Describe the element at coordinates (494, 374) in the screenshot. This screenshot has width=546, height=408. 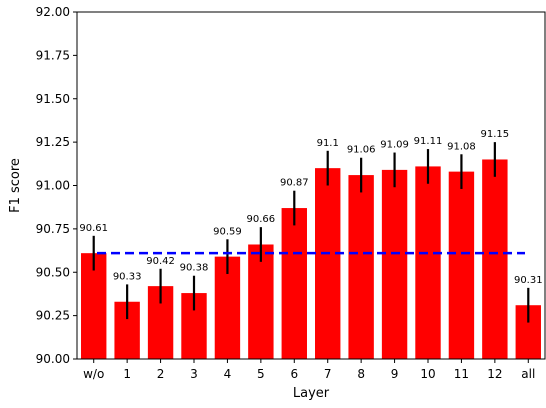
I see `x-tick-label: 12` at that location.